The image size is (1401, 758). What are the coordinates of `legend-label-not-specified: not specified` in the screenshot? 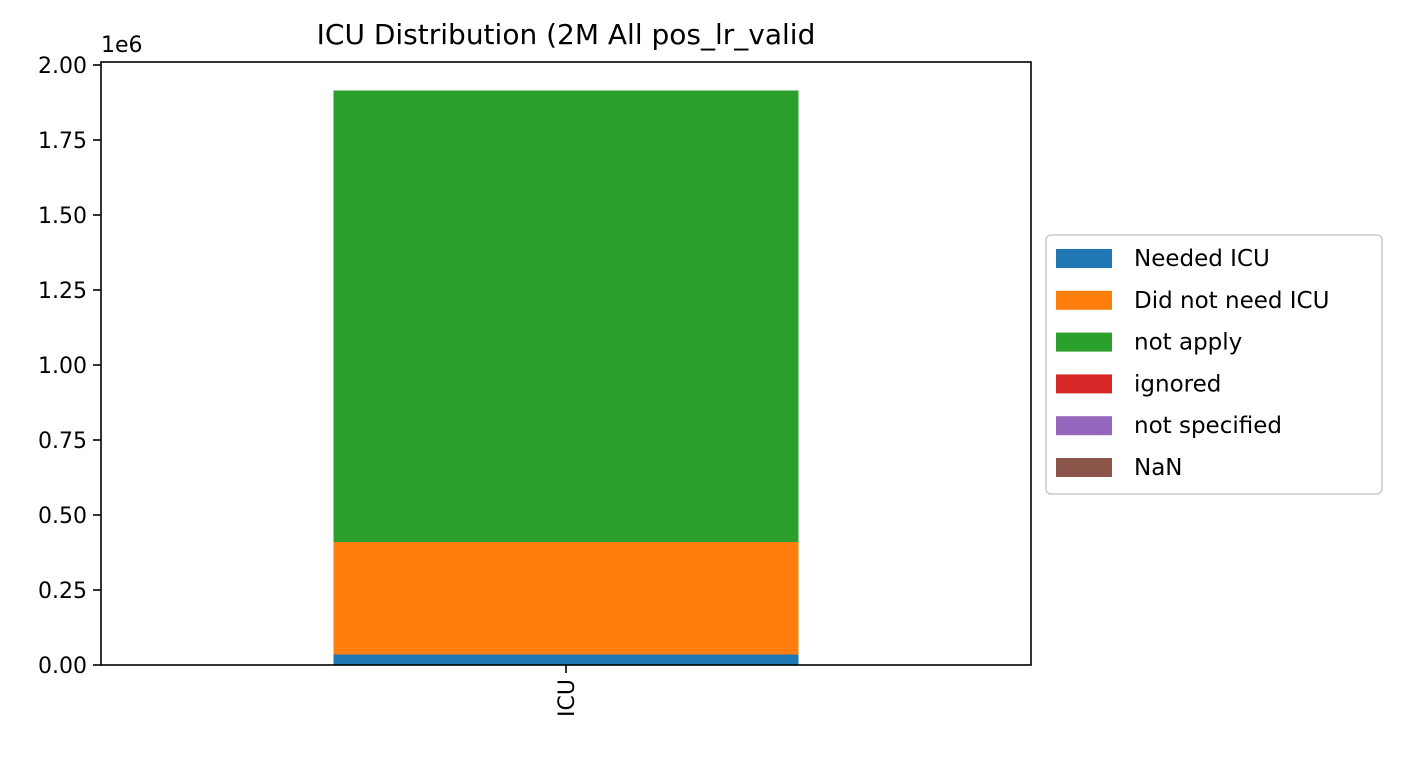 It's located at (1208, 426).